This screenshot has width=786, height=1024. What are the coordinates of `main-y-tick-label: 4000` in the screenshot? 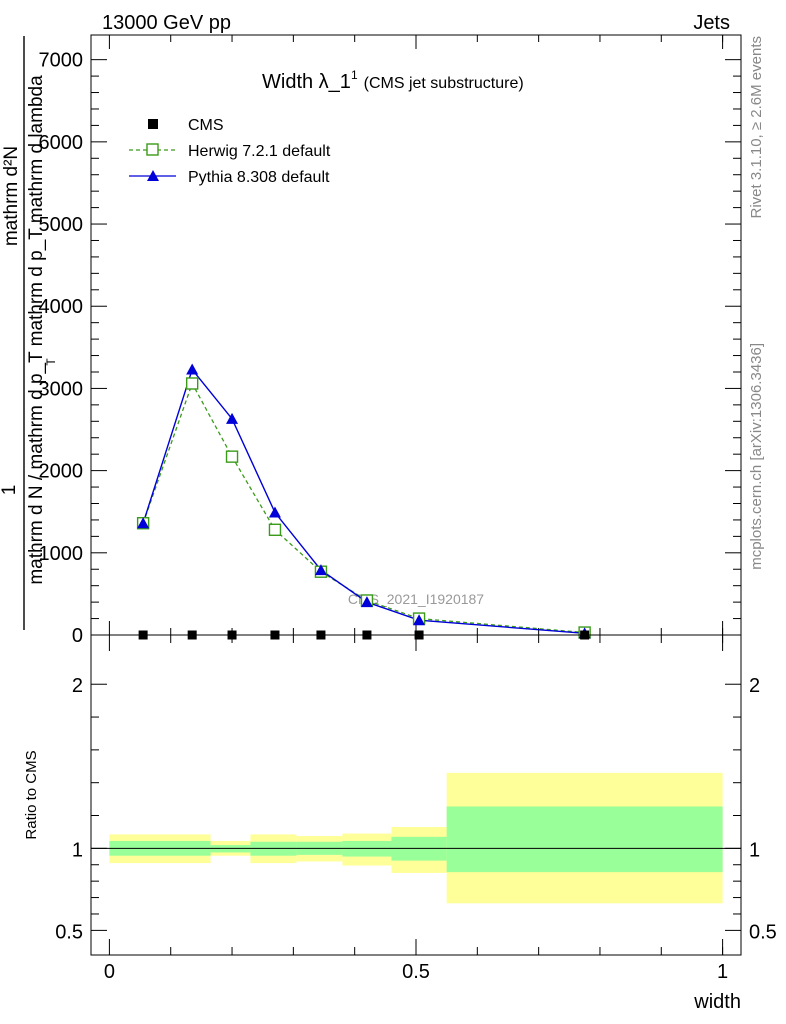 It's located at (61, 307).